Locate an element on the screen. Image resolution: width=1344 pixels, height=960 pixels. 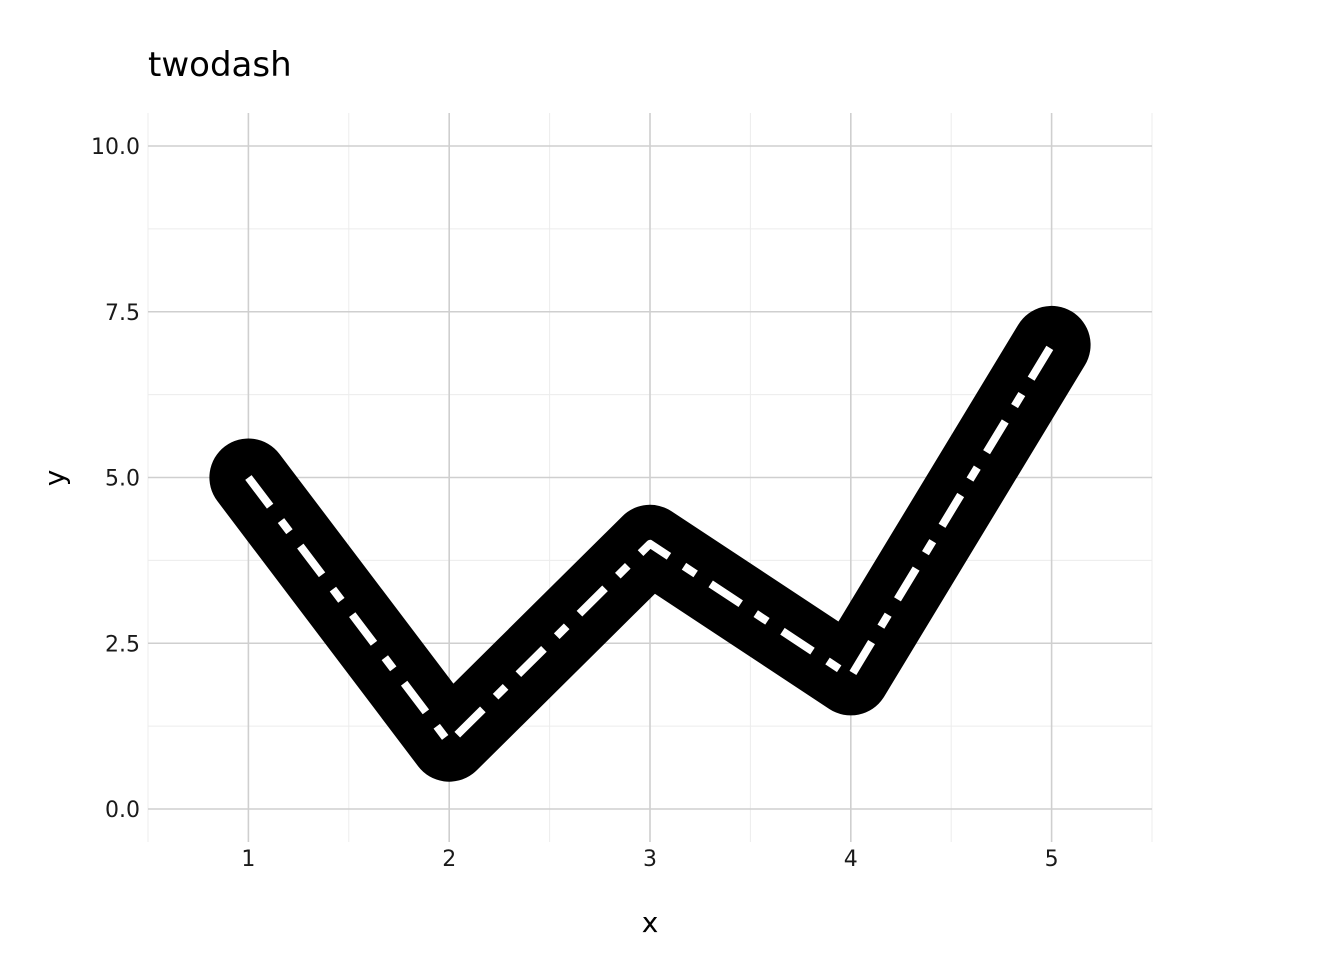
y-tick-label: 7.5 is located at coordinates (122, 313).